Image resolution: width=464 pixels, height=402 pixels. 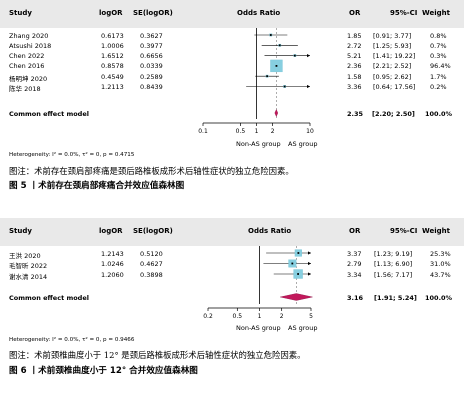 What do you see at coordinates (112, 264) in the screenshot?
I see `study-logor: 1.0246` at bounding box center [112, 264].